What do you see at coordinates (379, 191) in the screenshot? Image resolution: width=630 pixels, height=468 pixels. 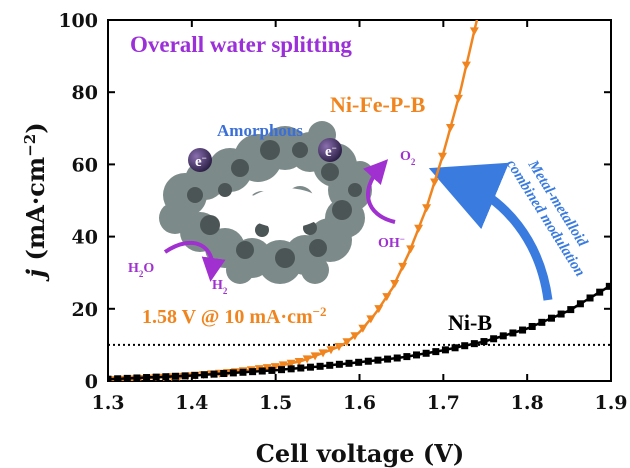 I see `oh-to-o2-arrow` at bounding box center [379, 191].